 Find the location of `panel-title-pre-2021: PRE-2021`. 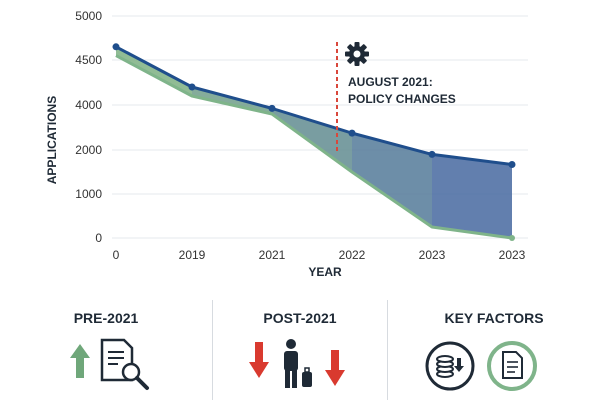

panel-title-pre-2021: PRE-2021 is located at coordinates (106, 318).